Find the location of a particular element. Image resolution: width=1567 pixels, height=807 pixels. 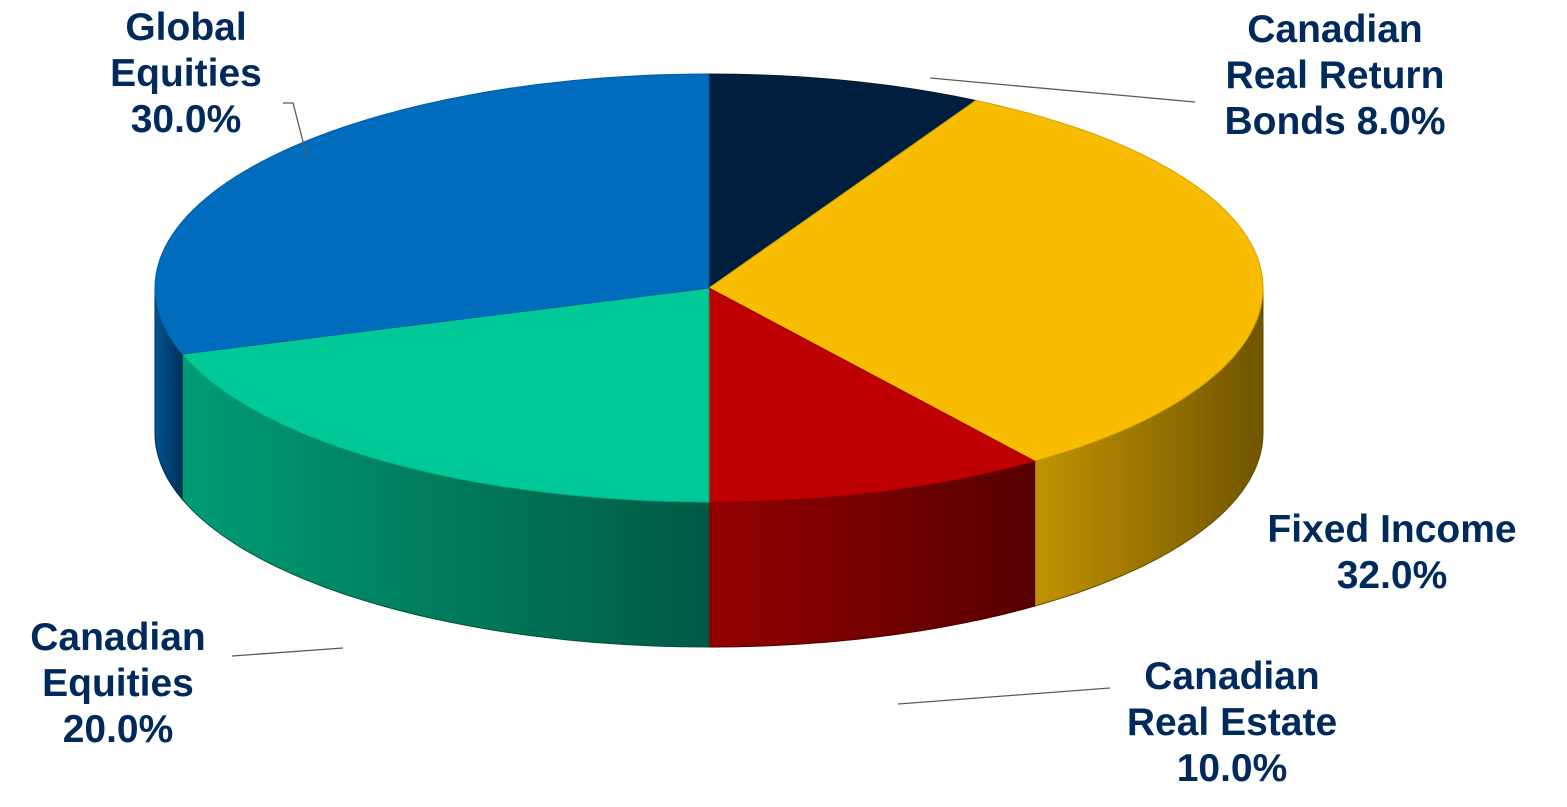

data-label-canadian-real-estate: Canadian Real Estate 10.0% is located at coordinates (1232, 722).